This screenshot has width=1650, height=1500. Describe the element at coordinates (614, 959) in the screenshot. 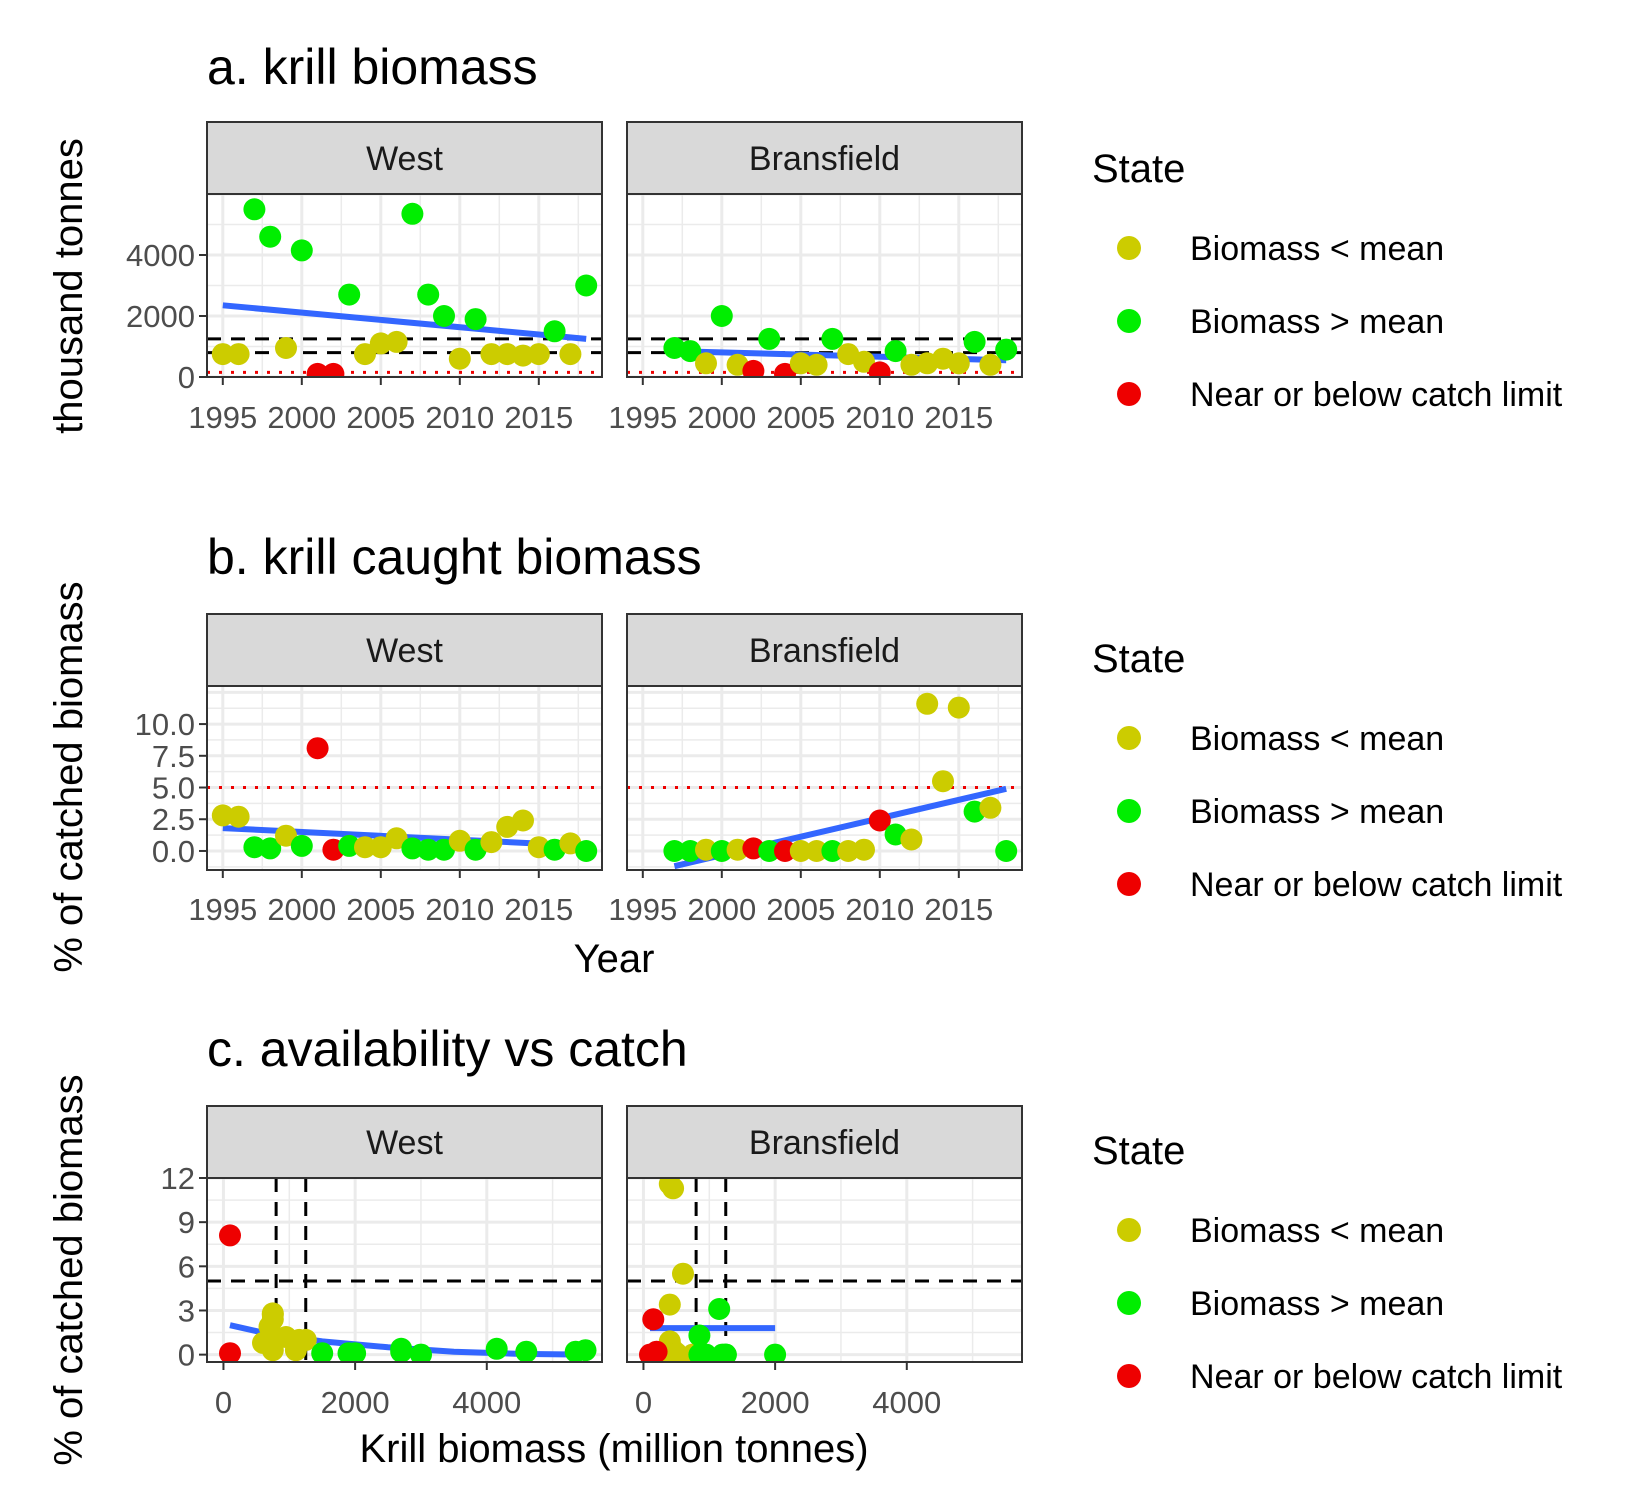

I see `x-axis-label: Year` at that location.